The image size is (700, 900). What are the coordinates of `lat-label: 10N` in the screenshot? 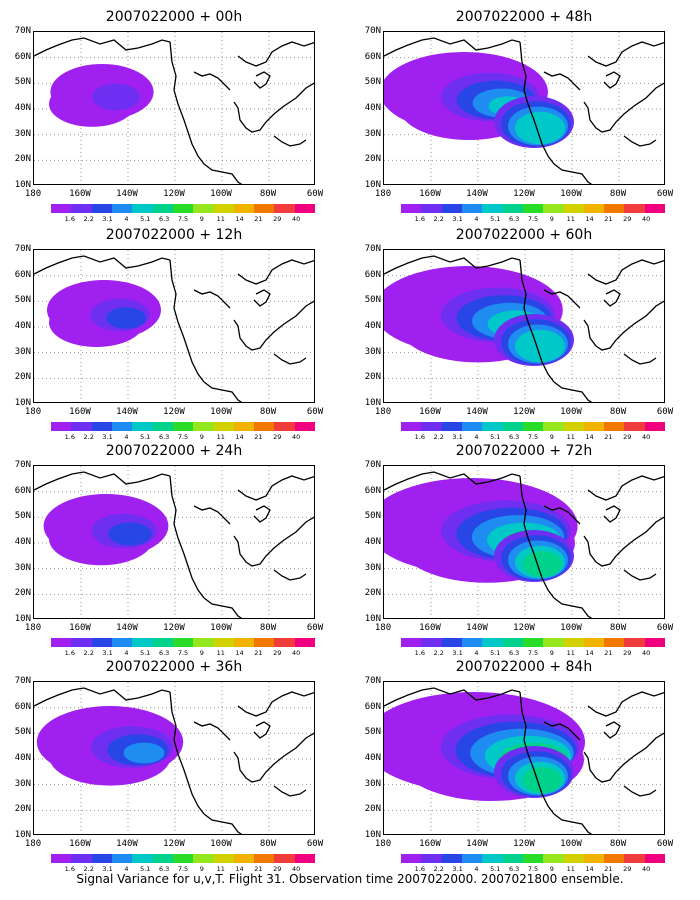 It's located at (22, 403).